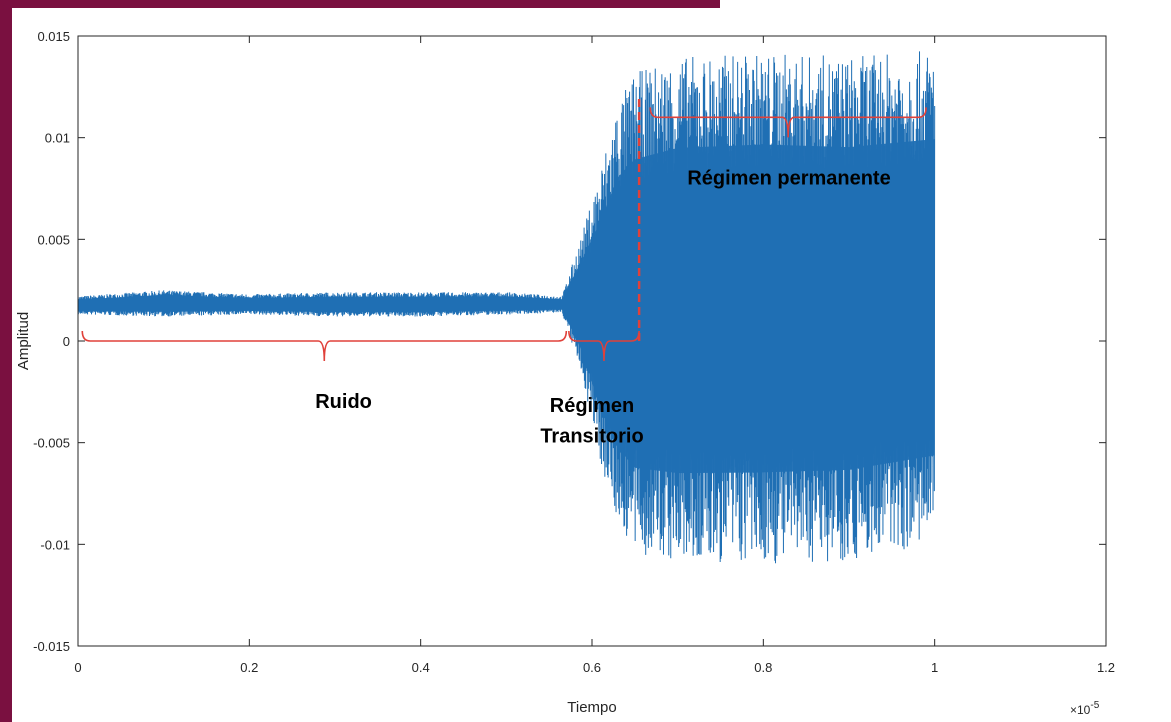  Describe the element at coordinates (77, 667) in the screenshot. I see `x-tick-label: 0` at that location.